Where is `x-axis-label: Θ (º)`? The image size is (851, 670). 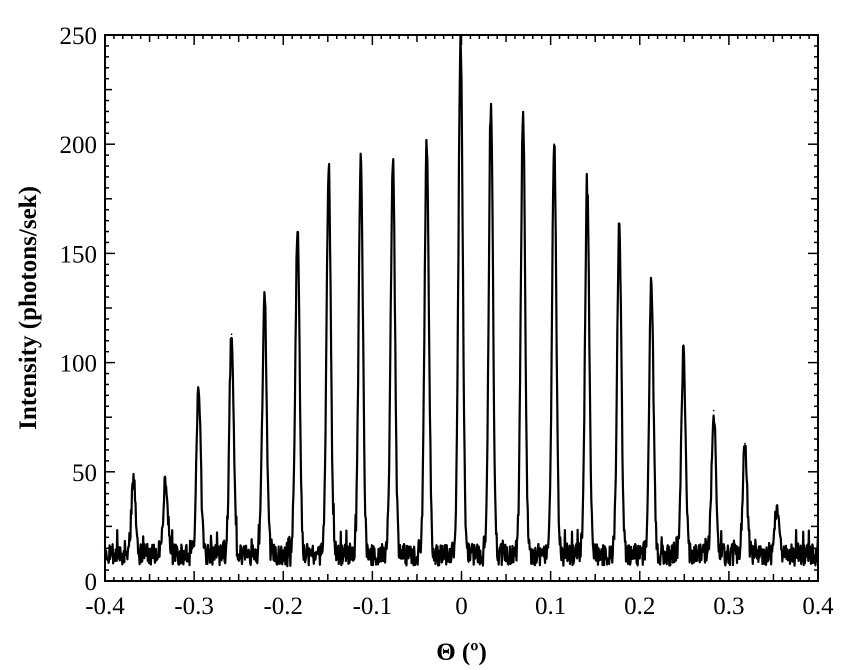 x-axis-label: Θ (º) is located at coordinates (461, 652).